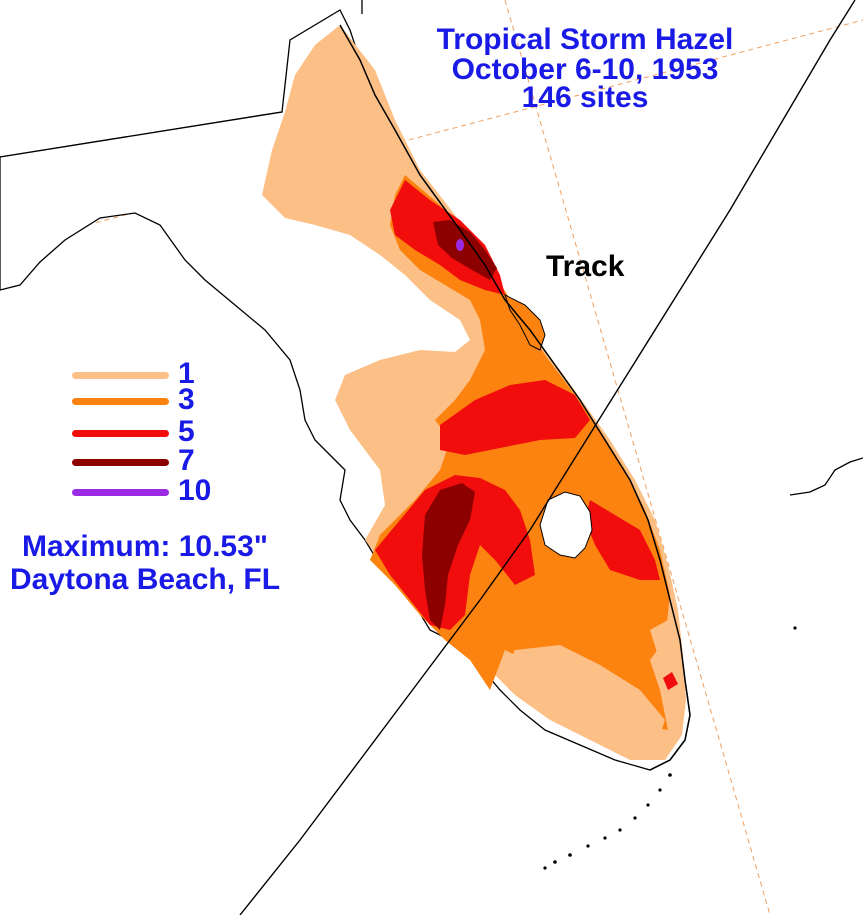  What do you see at coordinates (448, 556) in the screenshot?
I see `contour-7in-west` at bounding box center [448, 556].